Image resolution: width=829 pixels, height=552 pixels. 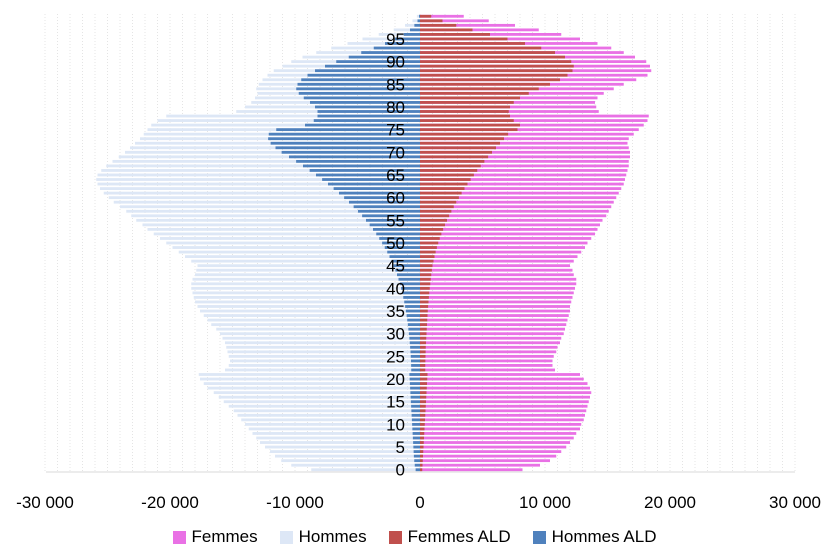 What do you see at coordinates (545, 502) in the screenshot?
I see `x-tick-label: 10 000` at bounding box center [545, 502].